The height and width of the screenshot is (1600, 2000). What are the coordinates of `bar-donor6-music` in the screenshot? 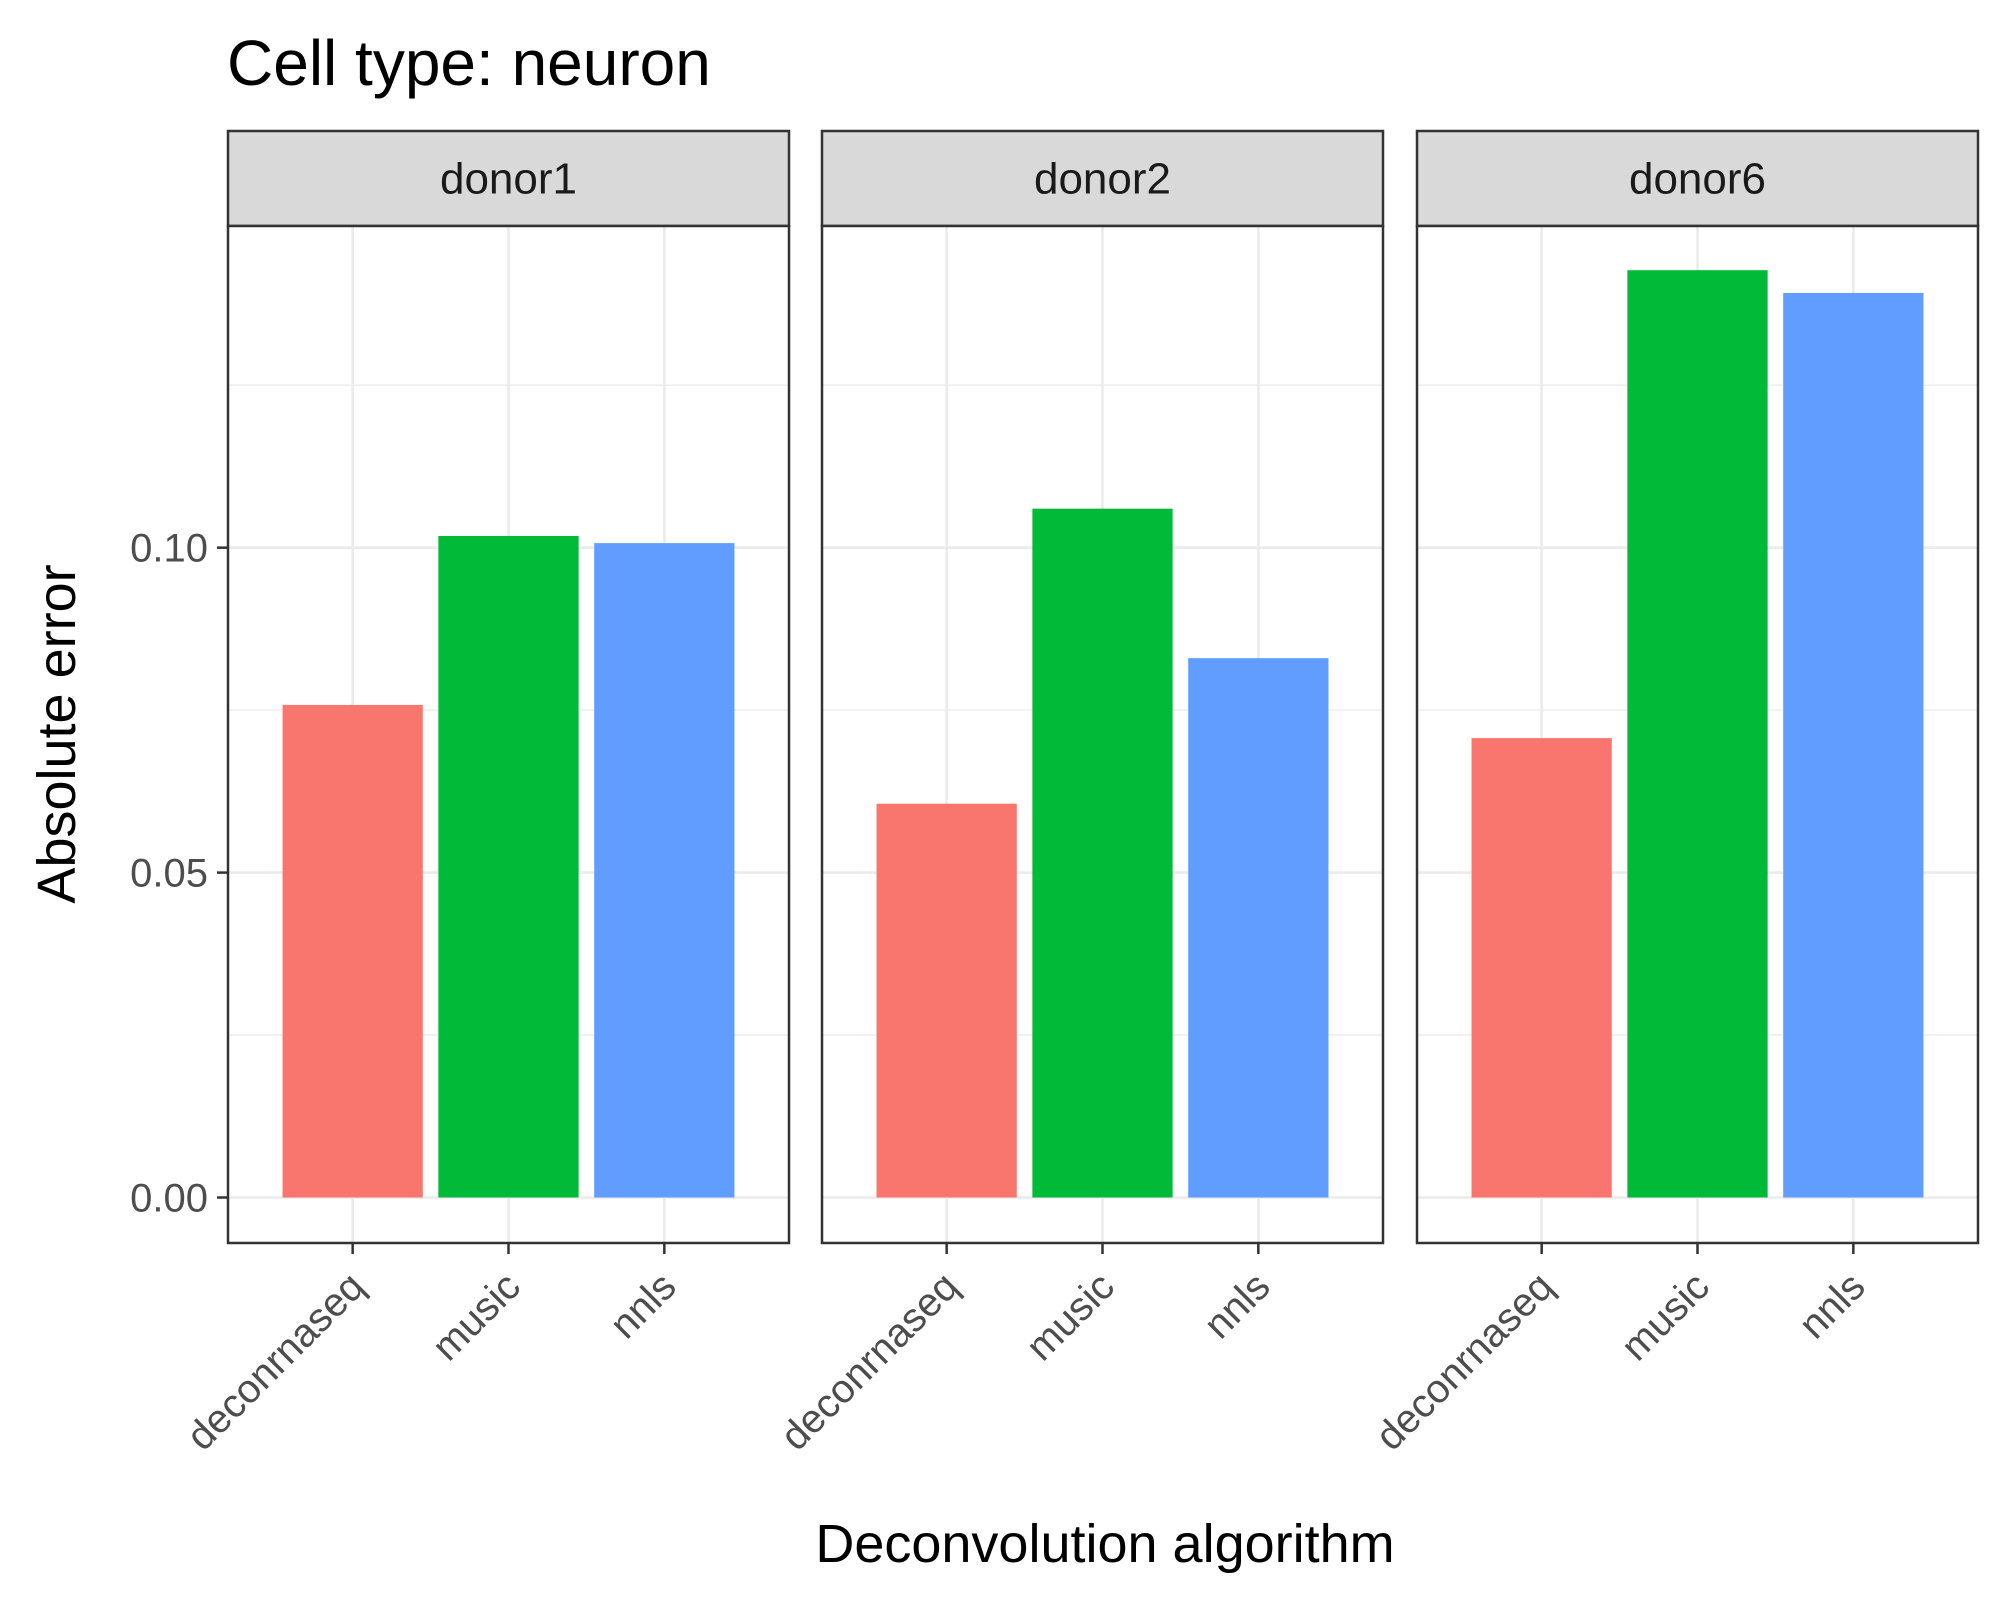 It's located at (1697, 734).